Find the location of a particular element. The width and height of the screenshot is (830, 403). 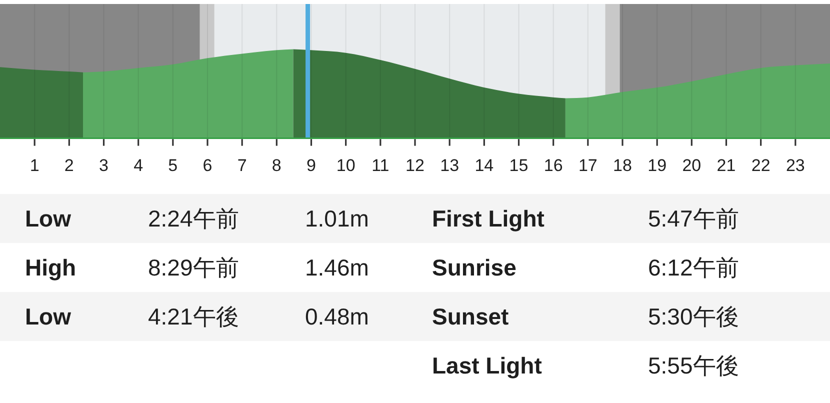

x-tick-label: 15 is located at coordinates (518, 165).